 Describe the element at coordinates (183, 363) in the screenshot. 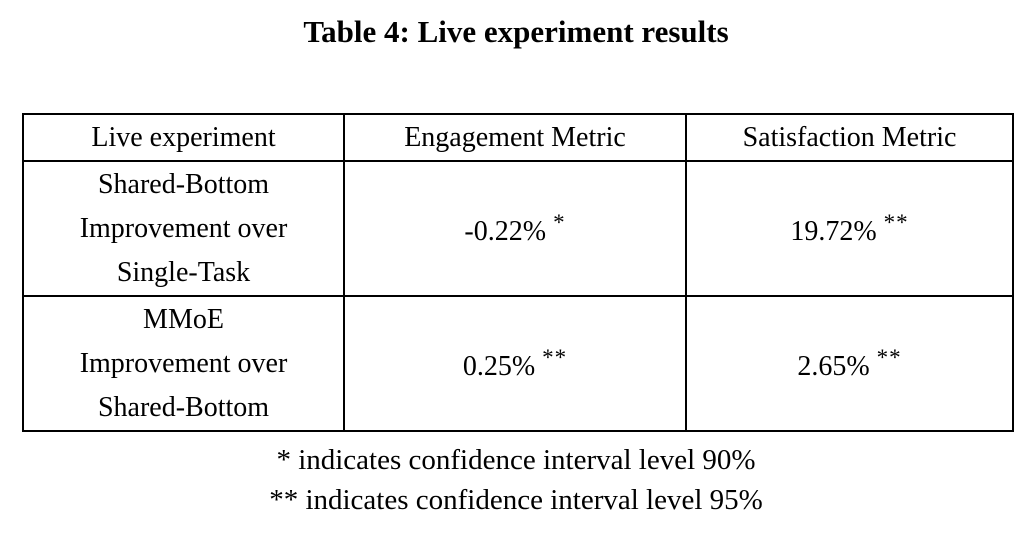

I see `row-label-mmoe-vs-shared-bottom: MMoE Improvement over Shared-Bottom` at that location.